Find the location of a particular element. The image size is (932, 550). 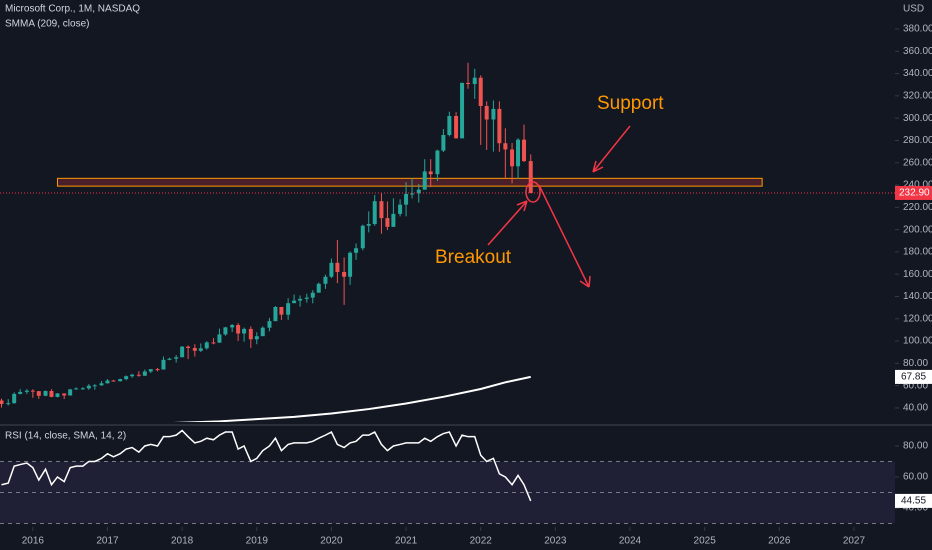

x-tick-label: 2016 is located at coordinates (33, 541).